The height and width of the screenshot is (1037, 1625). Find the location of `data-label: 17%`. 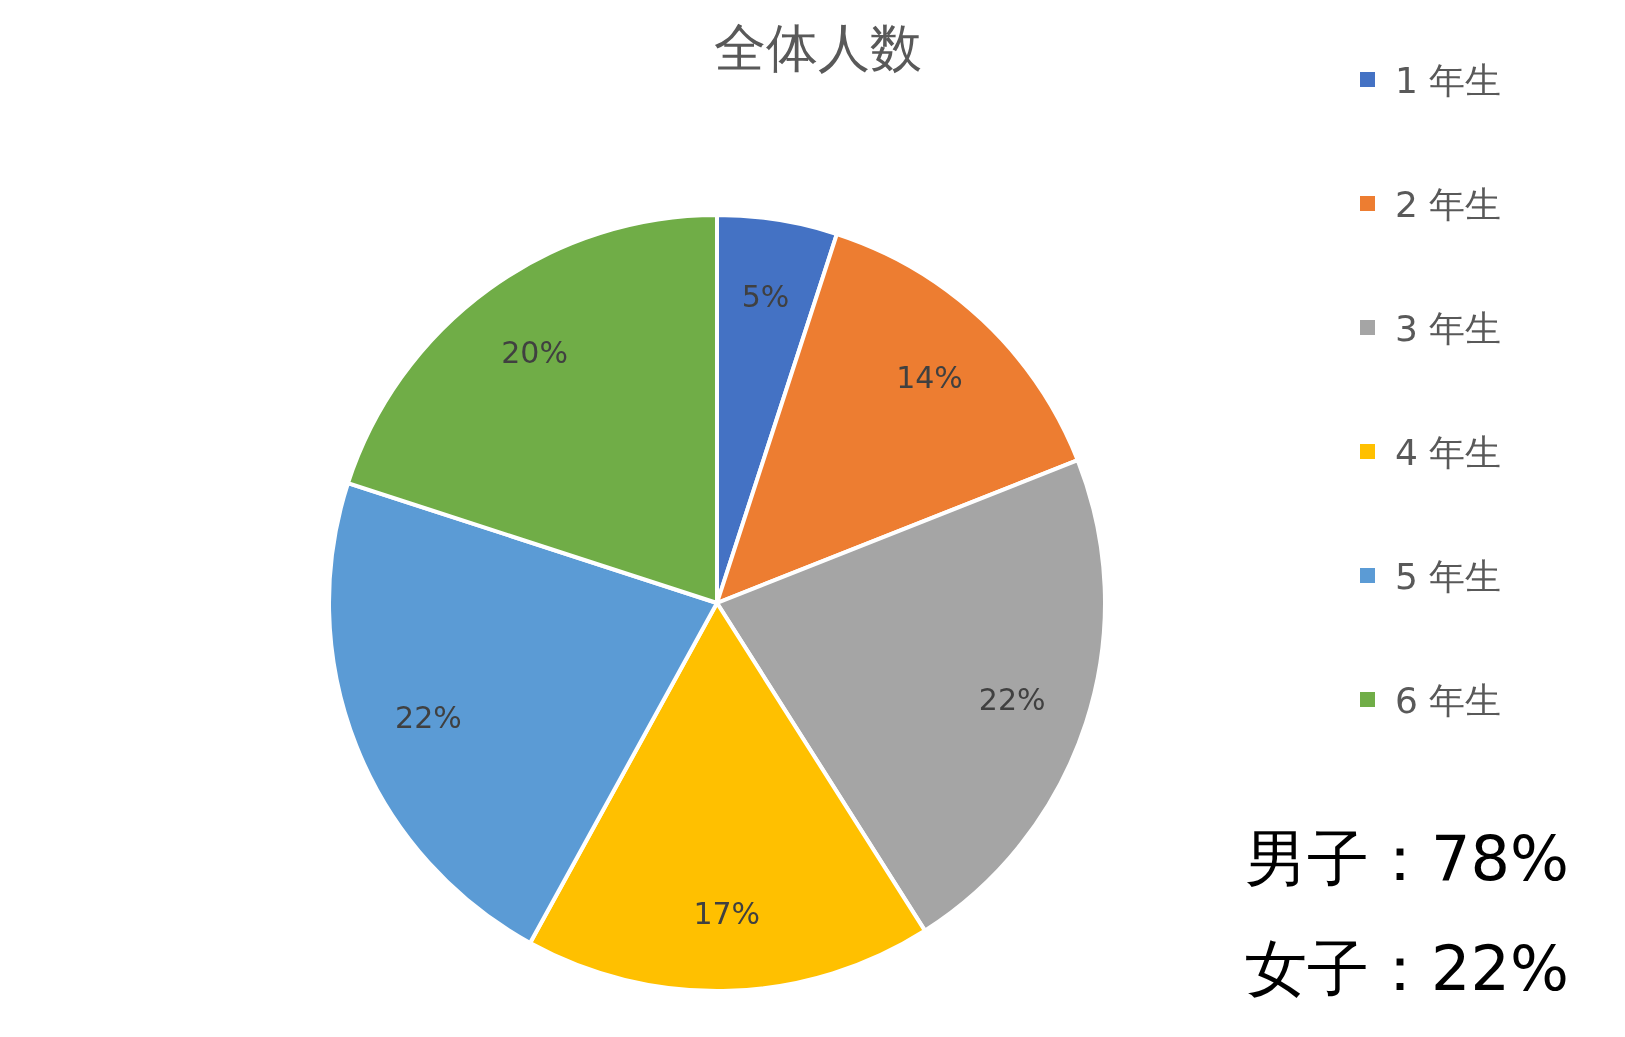

data-label: 17% is located at coordinates (727, 914).